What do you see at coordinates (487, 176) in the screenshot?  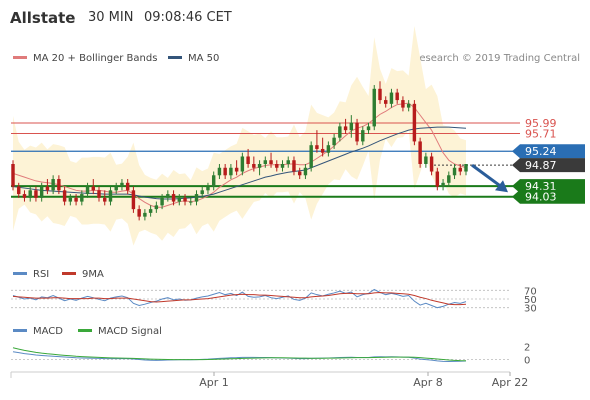 I see `forecast-arrow-shaft` at bounding box center [487, 176].